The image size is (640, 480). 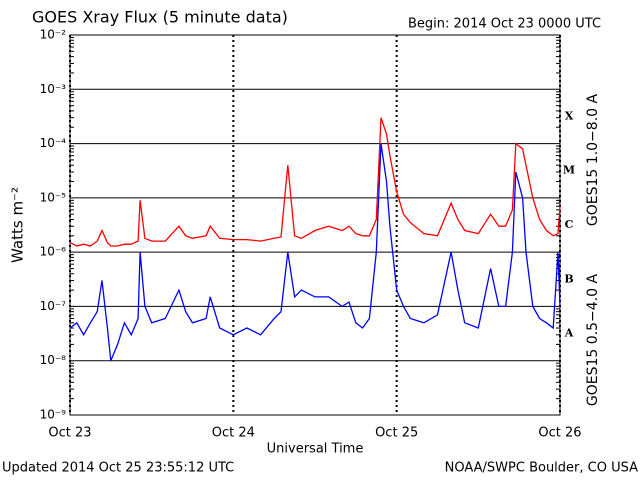 What do you see at coordinates (53, 252) in the screenshot?
I see `y-tick-label: 10⁻⁶` at bounding box center [53, 252].